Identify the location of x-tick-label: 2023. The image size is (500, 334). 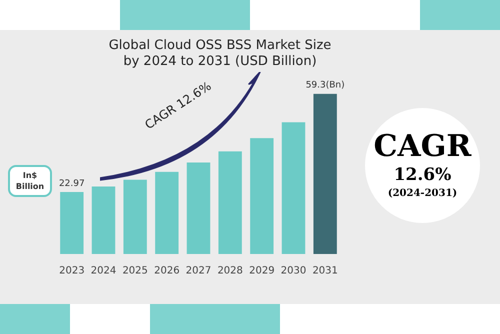
(72, 271).